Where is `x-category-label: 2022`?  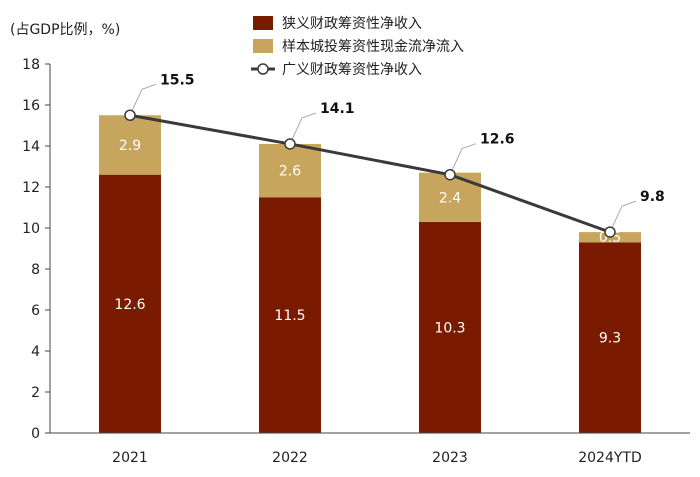 x-category-label: 2022 is located at coordinates (290, 458).